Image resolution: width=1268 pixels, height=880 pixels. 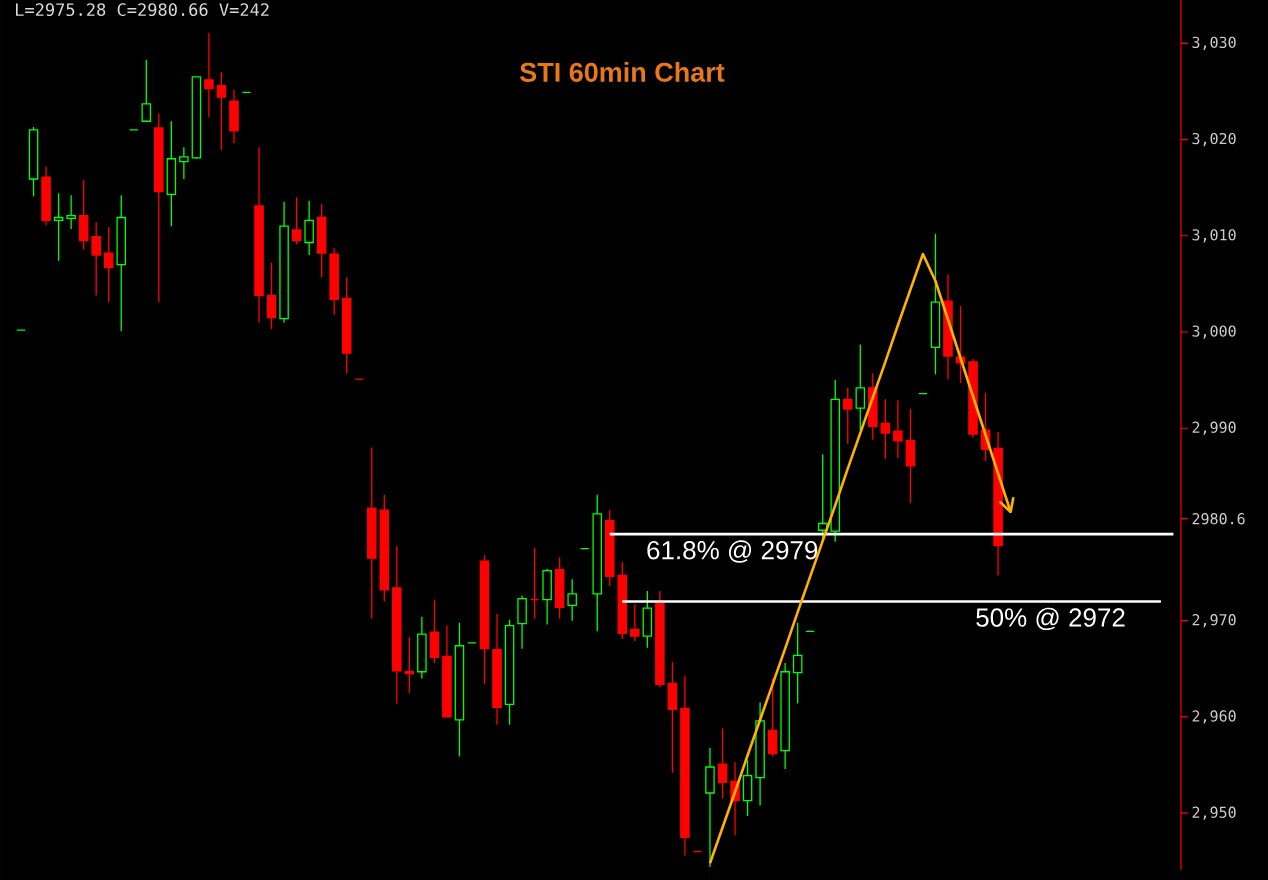 I want to click on y-tick-label: 3,020, so click(x=1214, y=139).